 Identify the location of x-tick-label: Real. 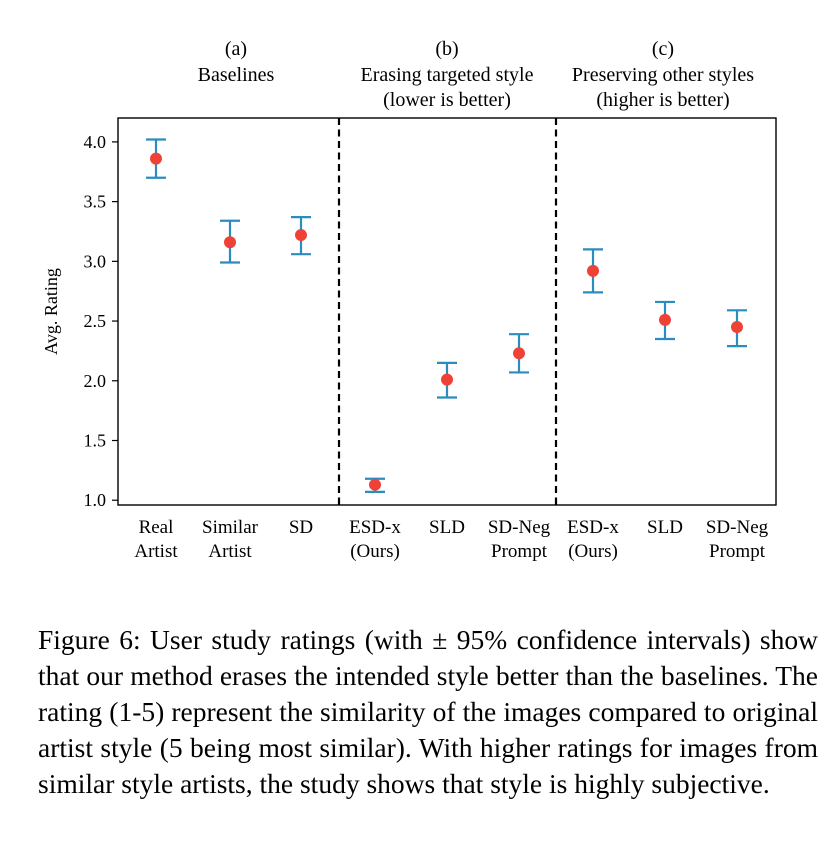
(156, 527).